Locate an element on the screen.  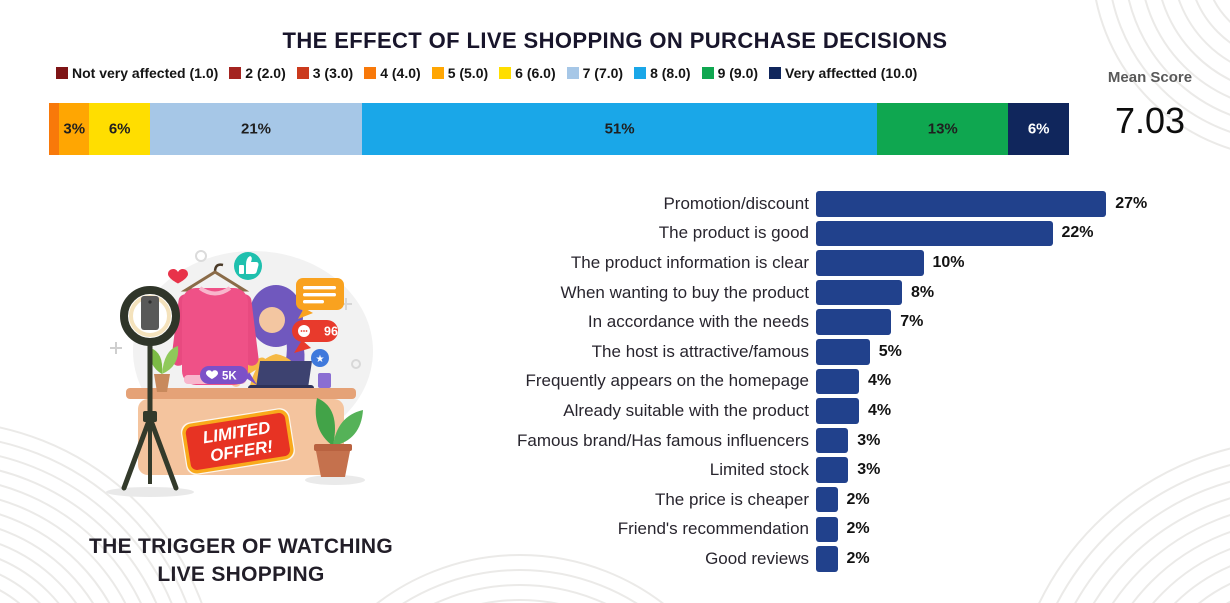
table-row: Friend's recommendation 2% is located at coordinates (615, 530).